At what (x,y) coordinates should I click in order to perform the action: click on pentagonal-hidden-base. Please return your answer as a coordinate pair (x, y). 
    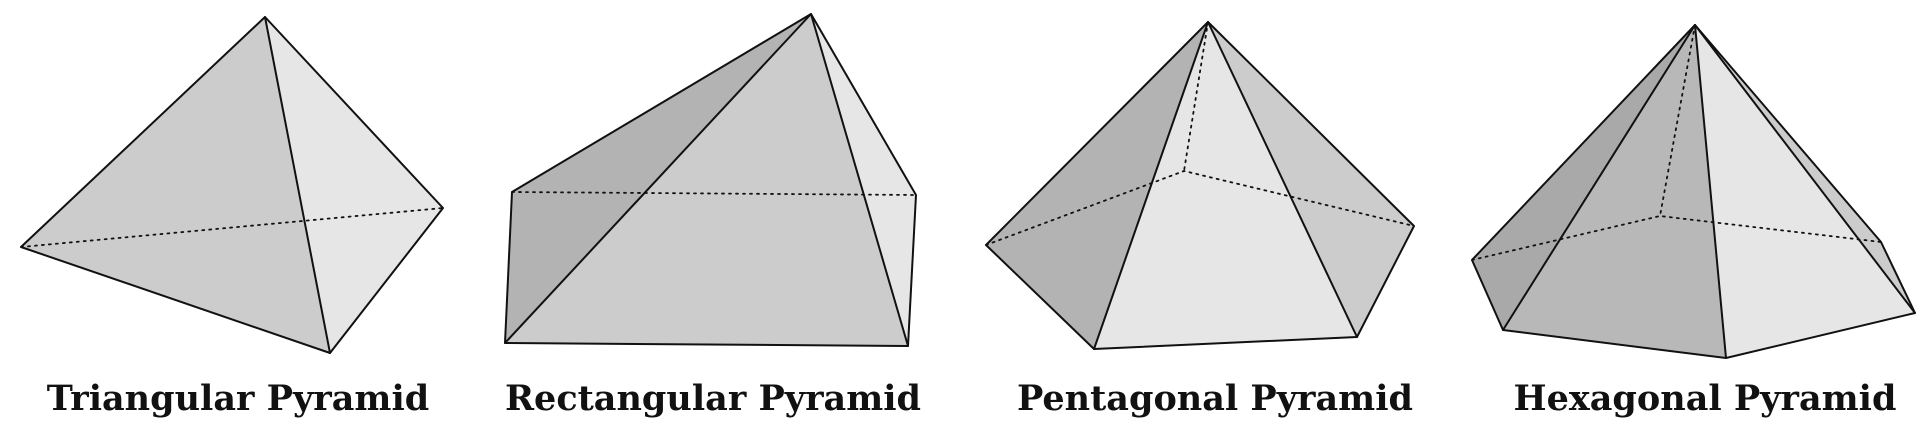
    Looking at the image, I should click on (1200, 208).